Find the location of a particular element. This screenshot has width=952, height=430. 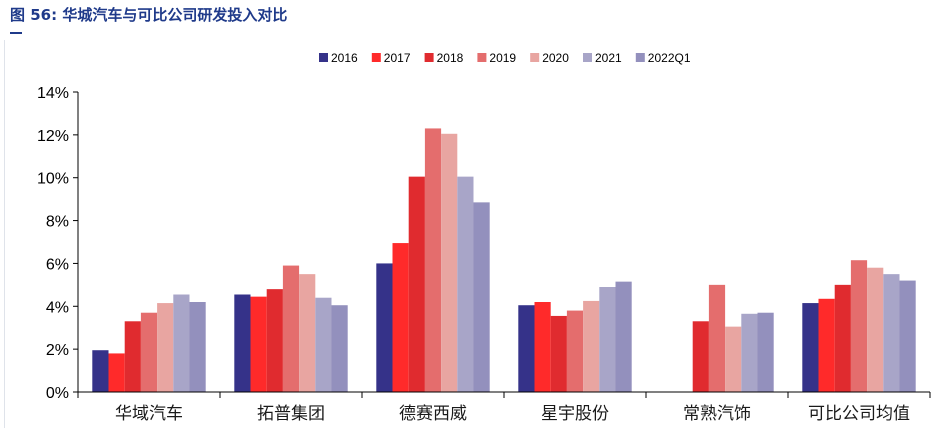

y-tick-label: 12% is located at coordinates (53, 136).